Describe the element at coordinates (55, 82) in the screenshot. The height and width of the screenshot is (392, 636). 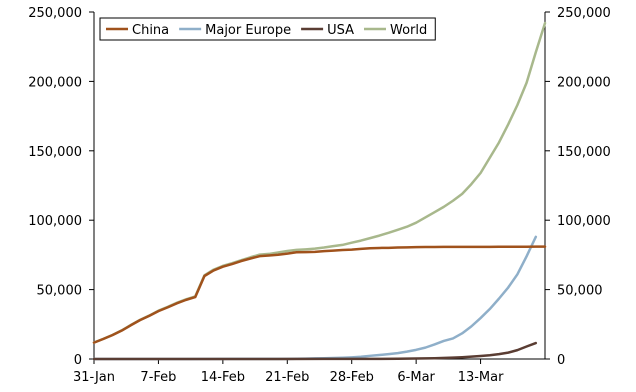
I see `y-tick-label-left: 200,000` at that location.